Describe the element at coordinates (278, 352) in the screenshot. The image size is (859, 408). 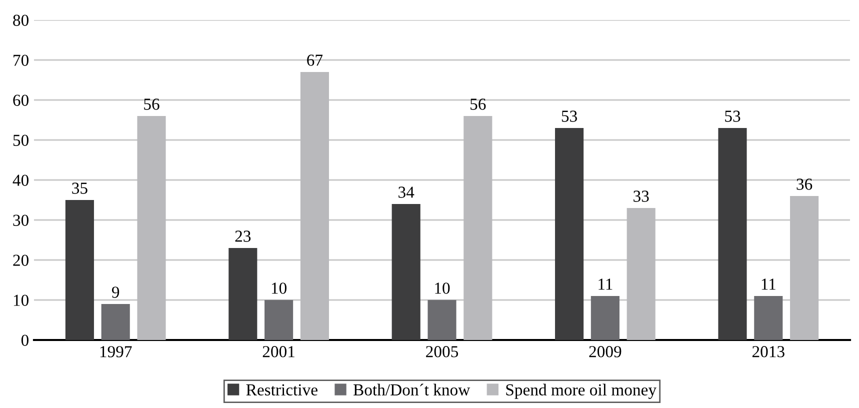
I see `x-tick-label: 2001` at that location.